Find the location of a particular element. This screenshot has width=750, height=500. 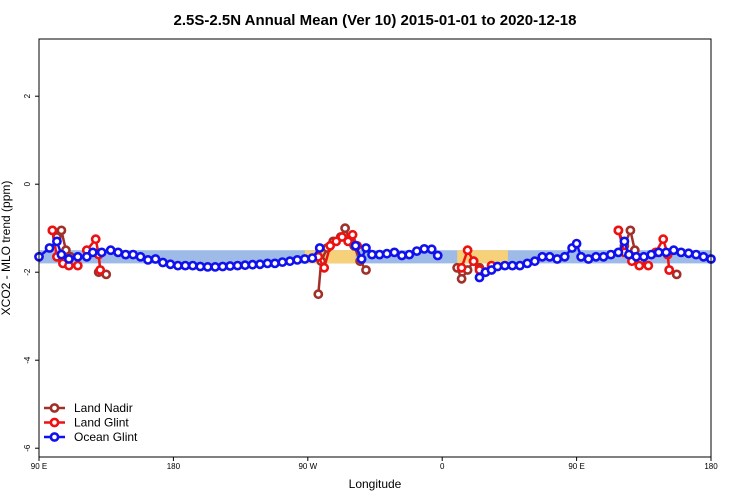

x-tick-label-5: 180 is located at coordinates (711, 466).